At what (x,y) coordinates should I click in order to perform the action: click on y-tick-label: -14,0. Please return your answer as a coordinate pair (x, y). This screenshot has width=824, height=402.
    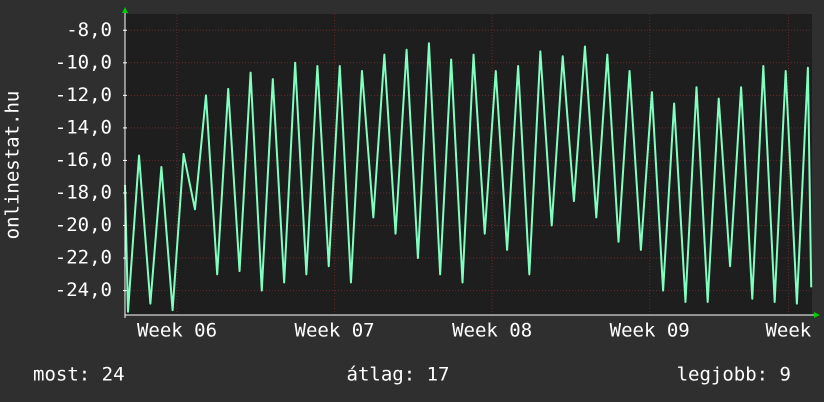
    Looking at the image, I should click on (83, 127).